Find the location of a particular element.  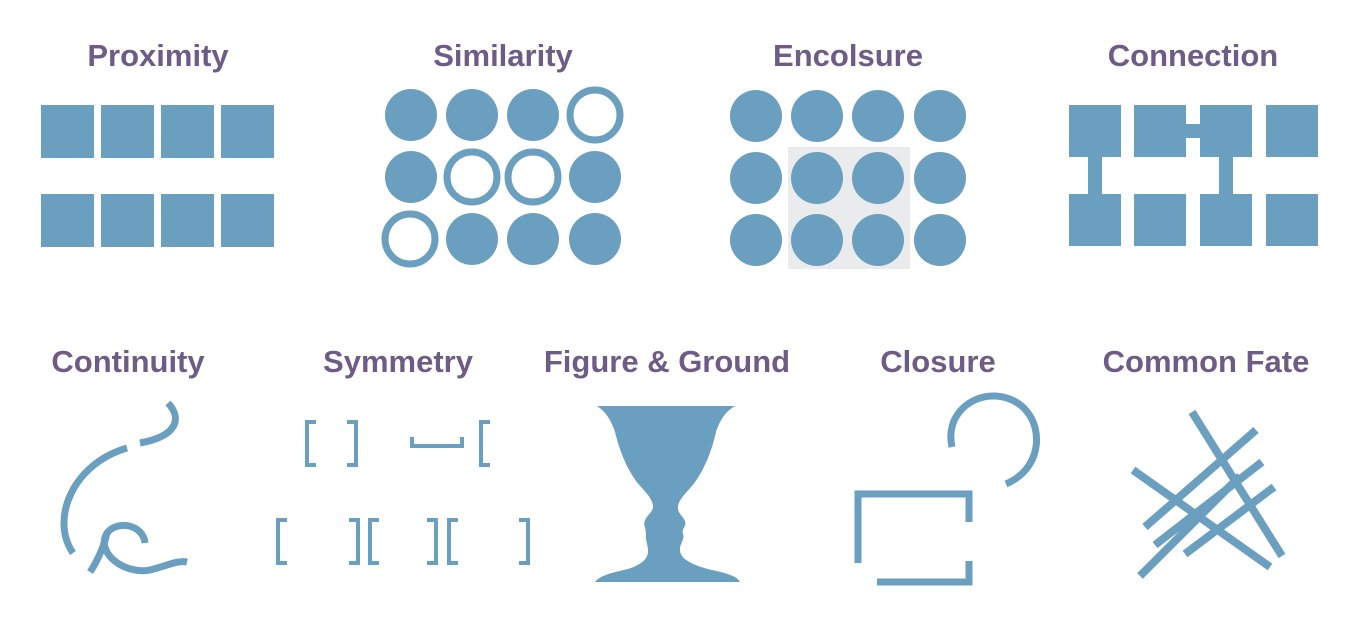

closure-illustration is located at coordinates (947, 489).